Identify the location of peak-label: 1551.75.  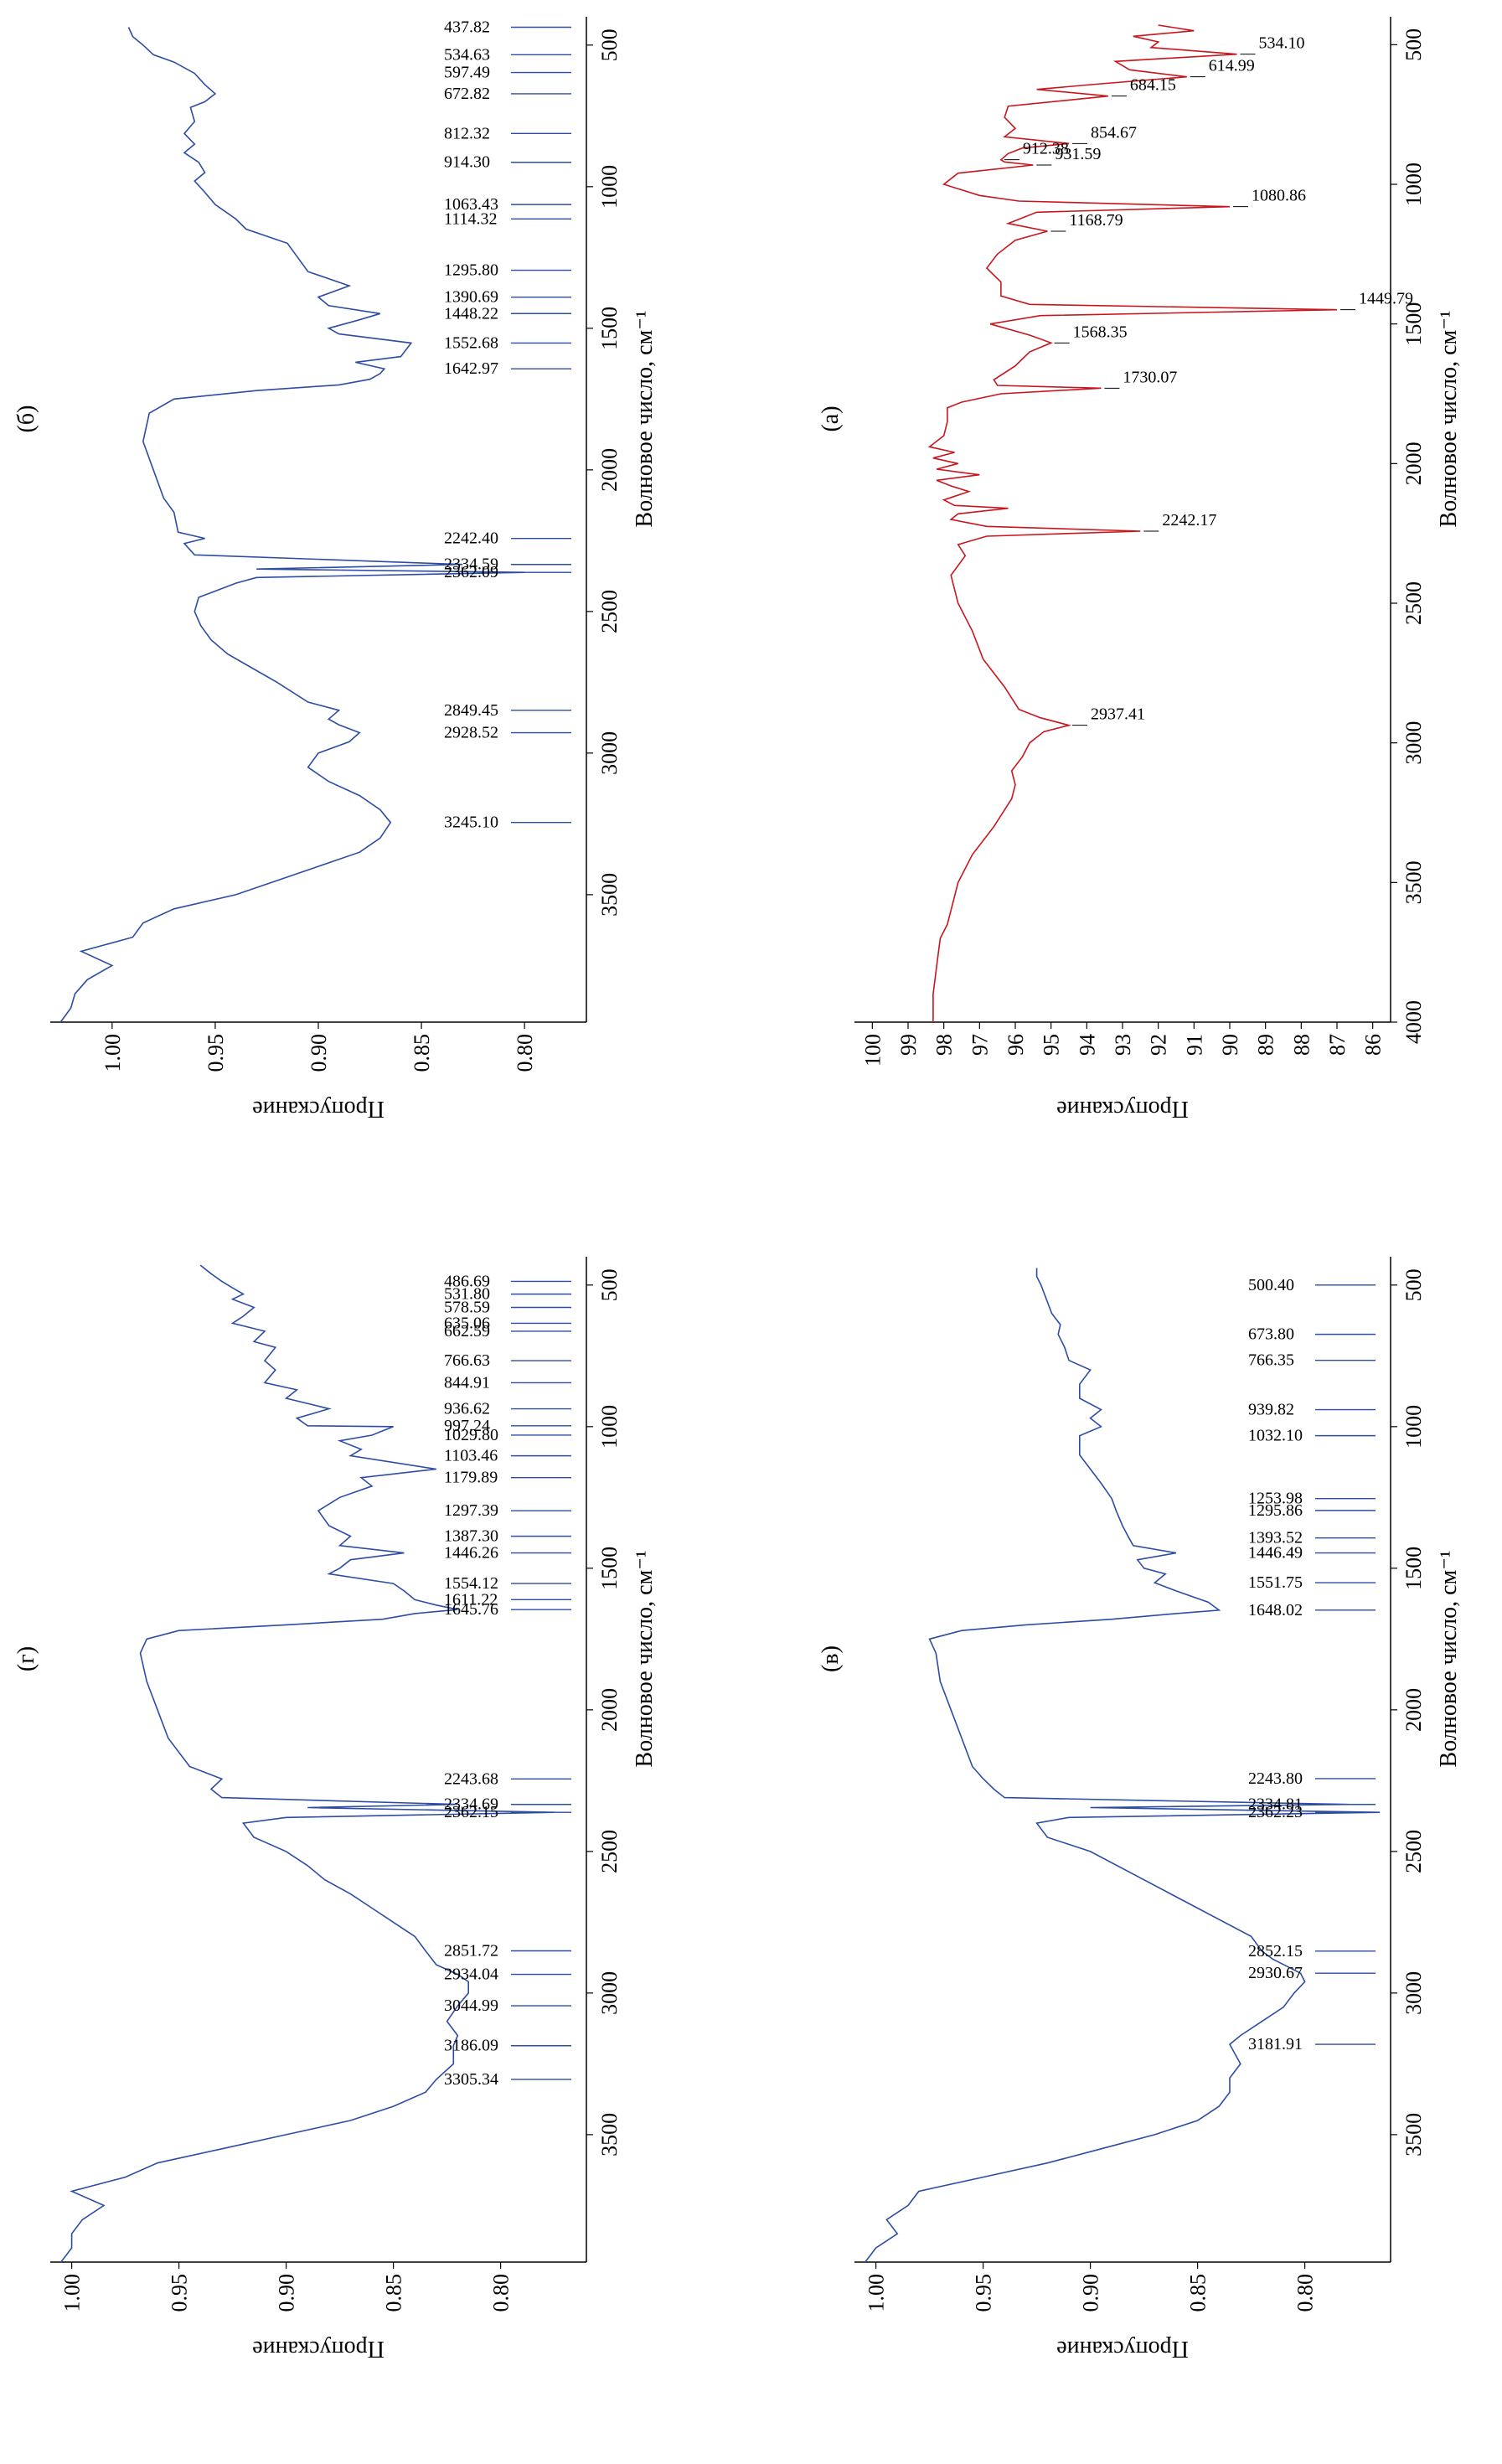
(1276, 1583).